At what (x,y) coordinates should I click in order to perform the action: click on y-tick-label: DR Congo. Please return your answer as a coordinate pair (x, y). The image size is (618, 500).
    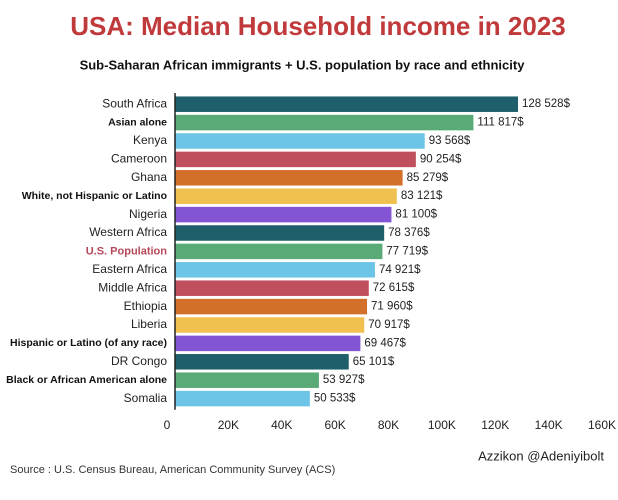
    Looking at the image, I should click on (139, 361).